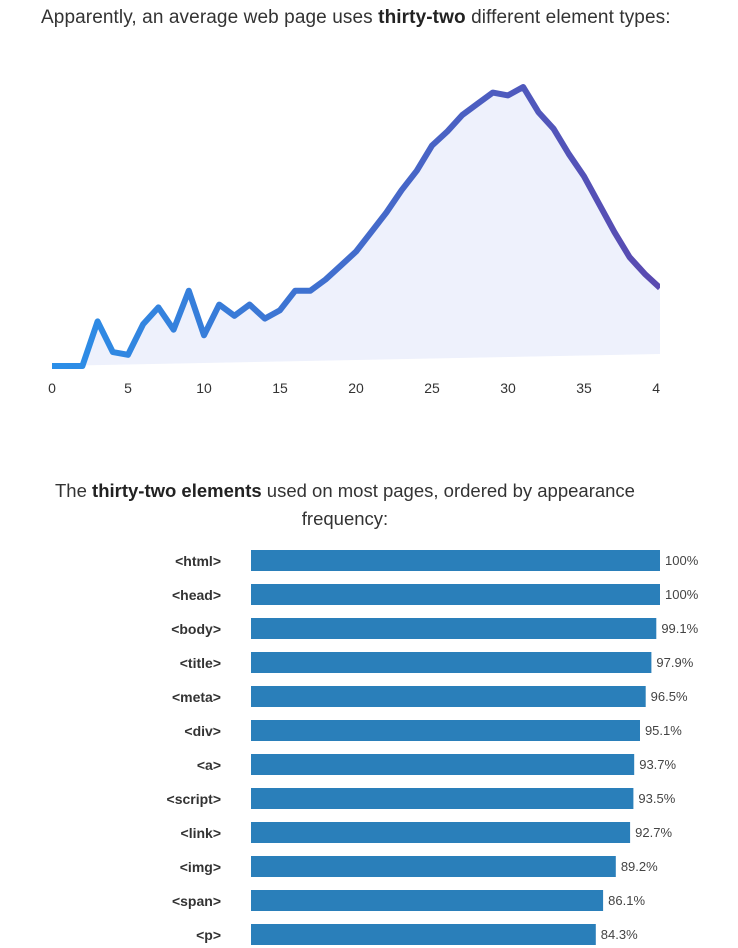  What do you see at coordinates (210, 17) in the screenshot?
I see `intro-prefix: Apparently, an average web page uses` at bounding box center [210, 17].